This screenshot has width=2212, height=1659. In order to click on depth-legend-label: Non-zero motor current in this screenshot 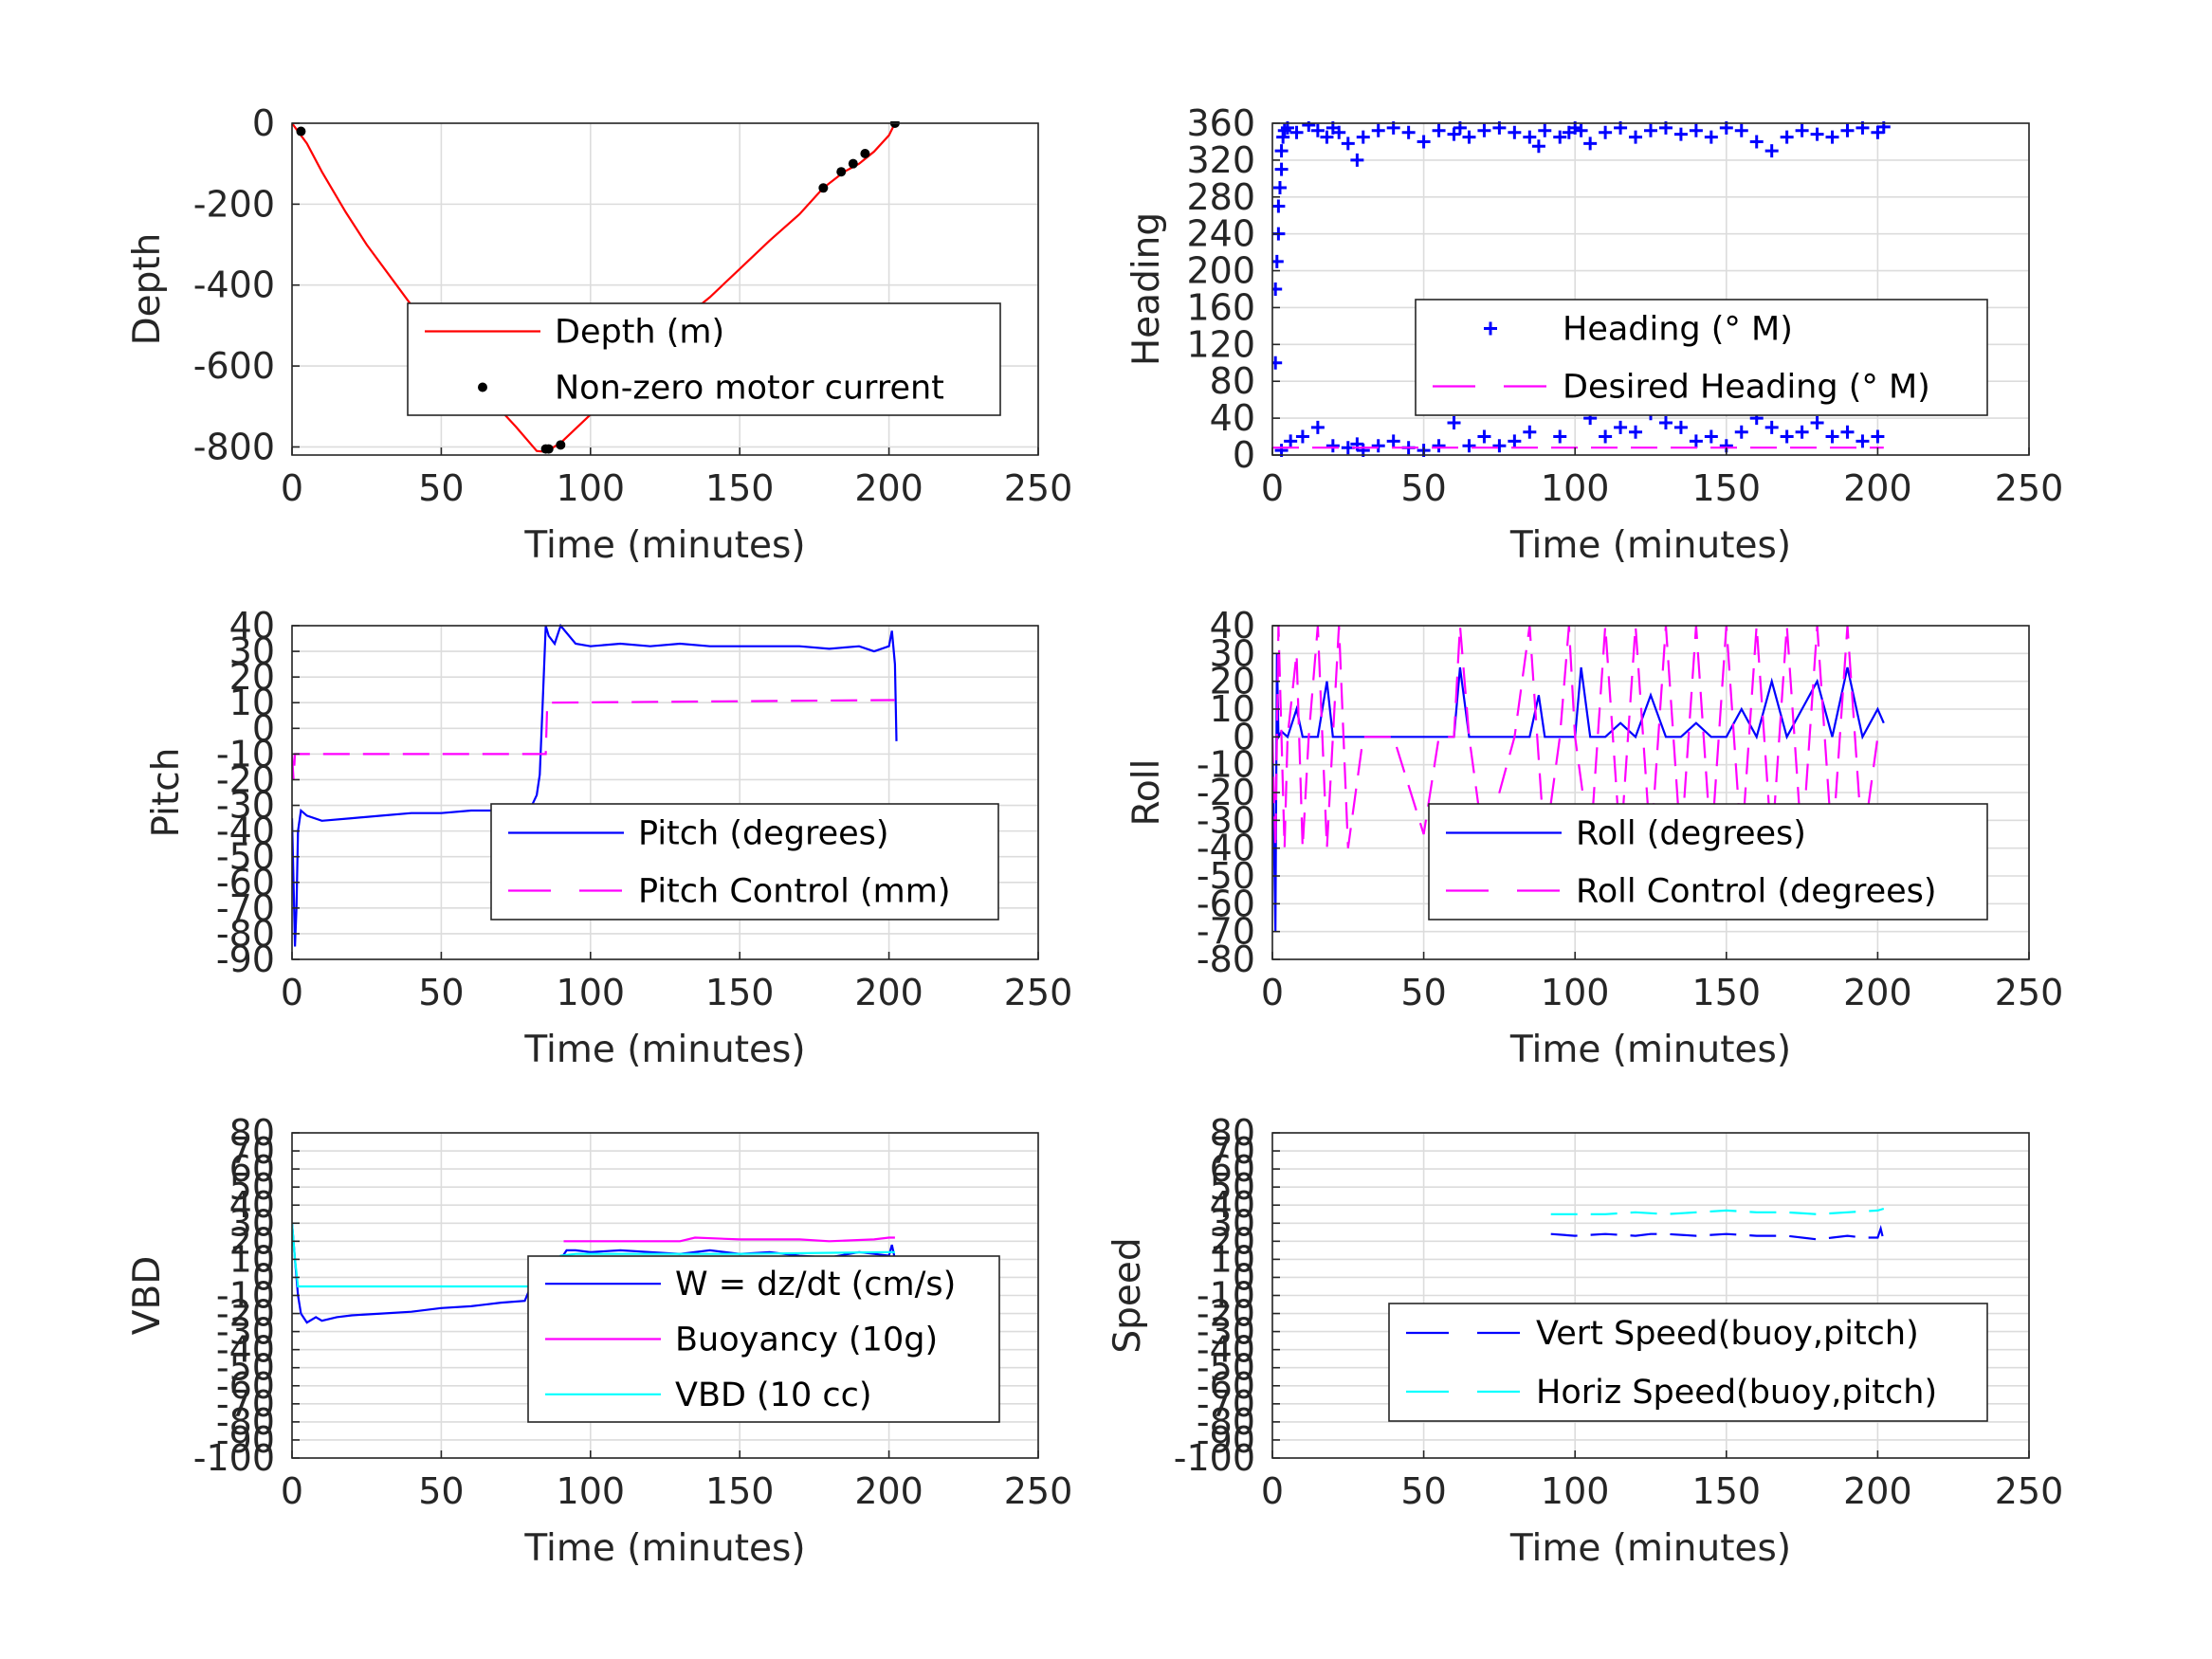, I will do `click(749, 389)`.